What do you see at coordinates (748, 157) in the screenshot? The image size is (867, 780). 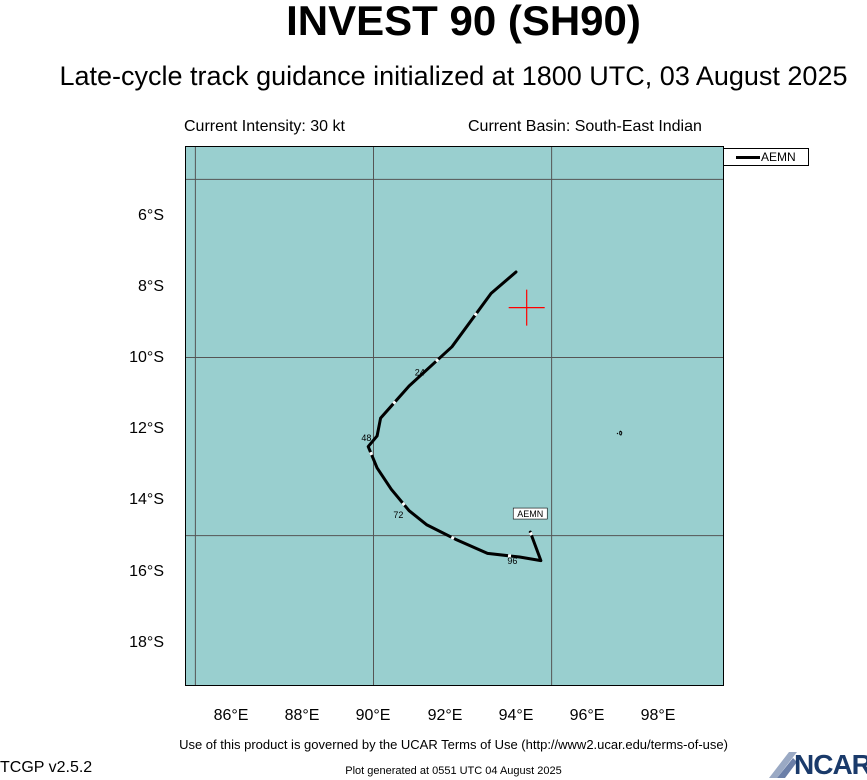 I see `legend-swatch-aemn` at bounding box center [748, 157].